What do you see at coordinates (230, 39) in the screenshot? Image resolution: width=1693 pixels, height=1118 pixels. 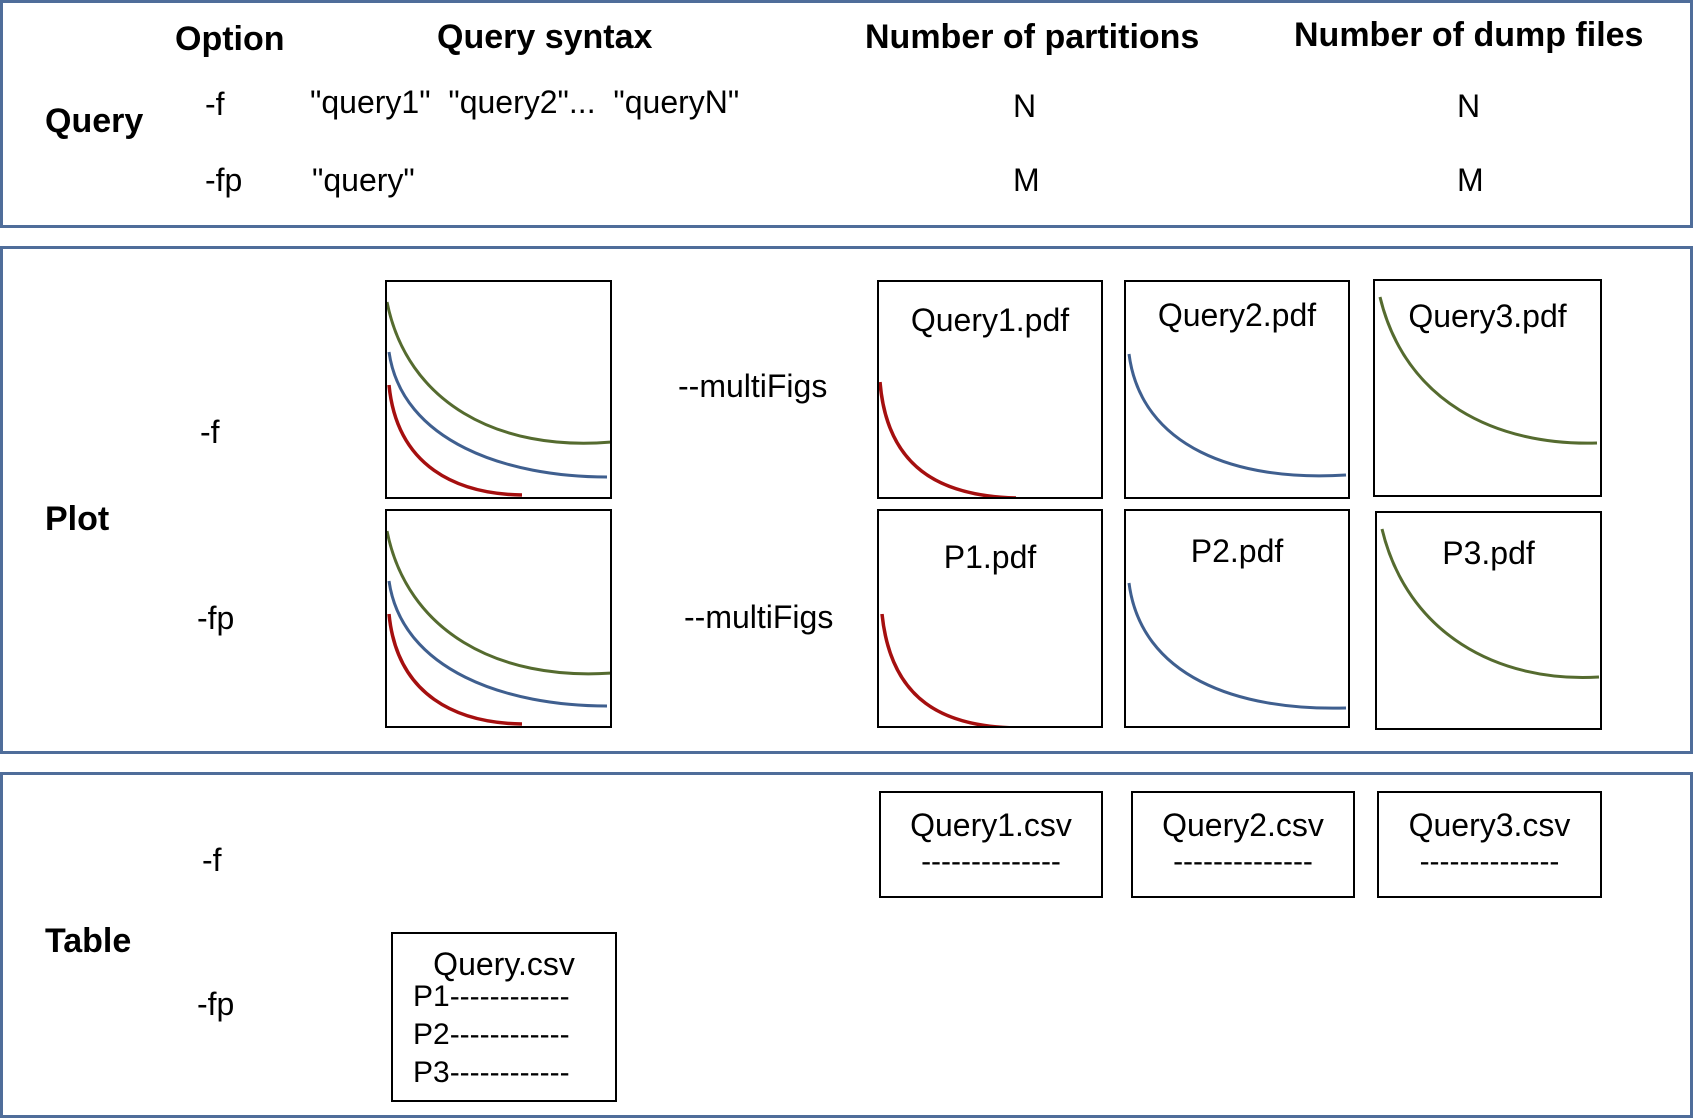 I see `header-option: Option` at bounding box center [230, 39].